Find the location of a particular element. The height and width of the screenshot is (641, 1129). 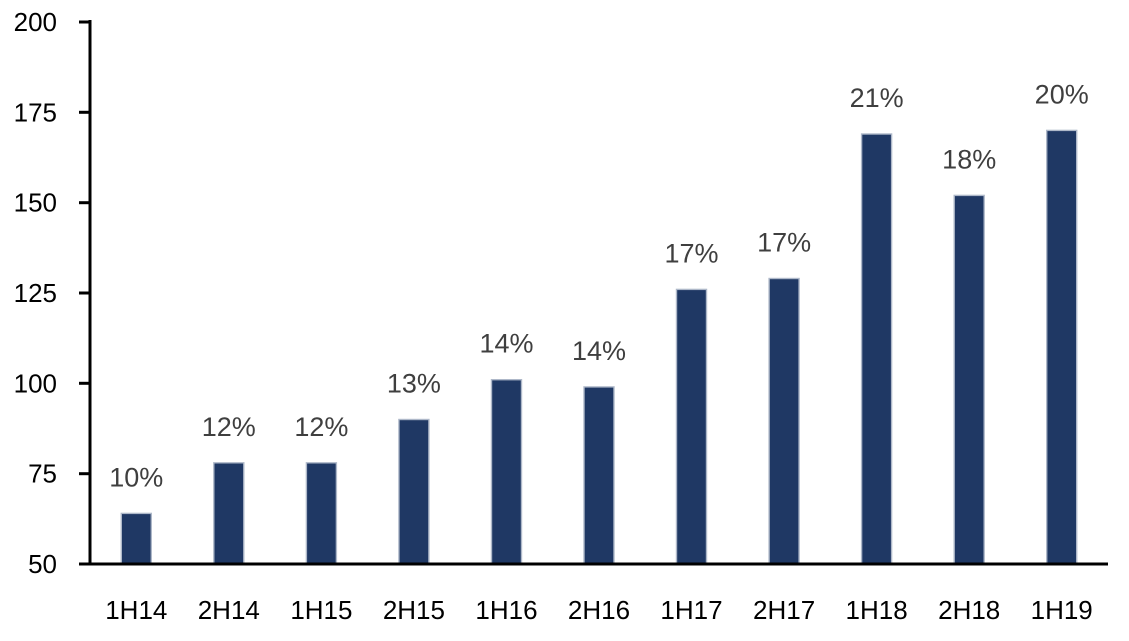

bar-2h17 is located at coordinates (784, 421).